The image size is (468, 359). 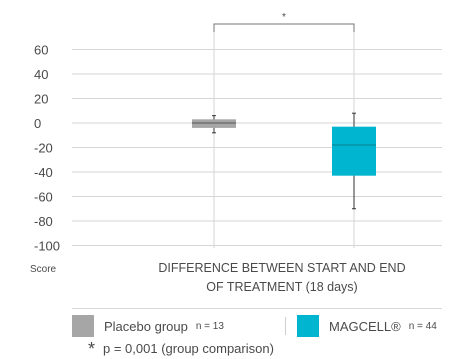 I want to click on x-axis-label-line1: DIFFERENCE BETWEEN START AND END, so click(x=281, y=268).